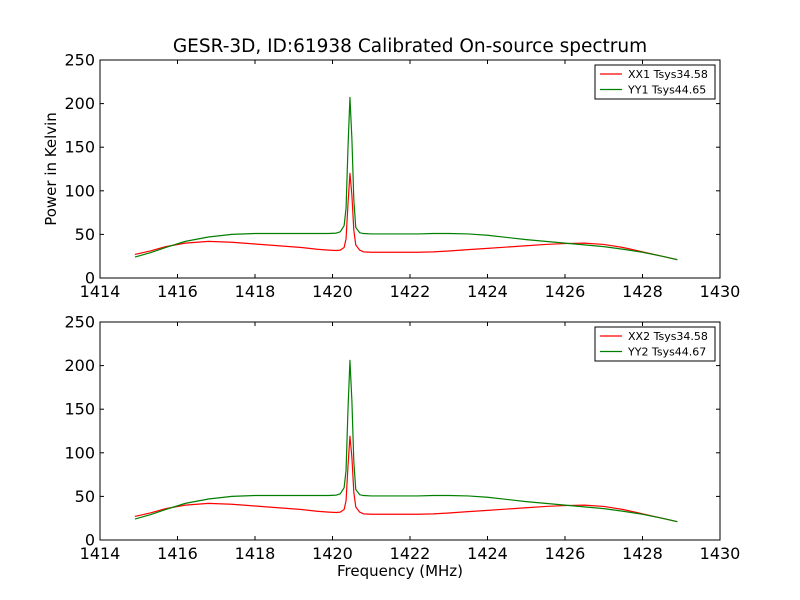 The image size is (800, 600). I want to click on legend: XX2 Tsys34.58 YY2 Tsys44.67, so click(655, 344).